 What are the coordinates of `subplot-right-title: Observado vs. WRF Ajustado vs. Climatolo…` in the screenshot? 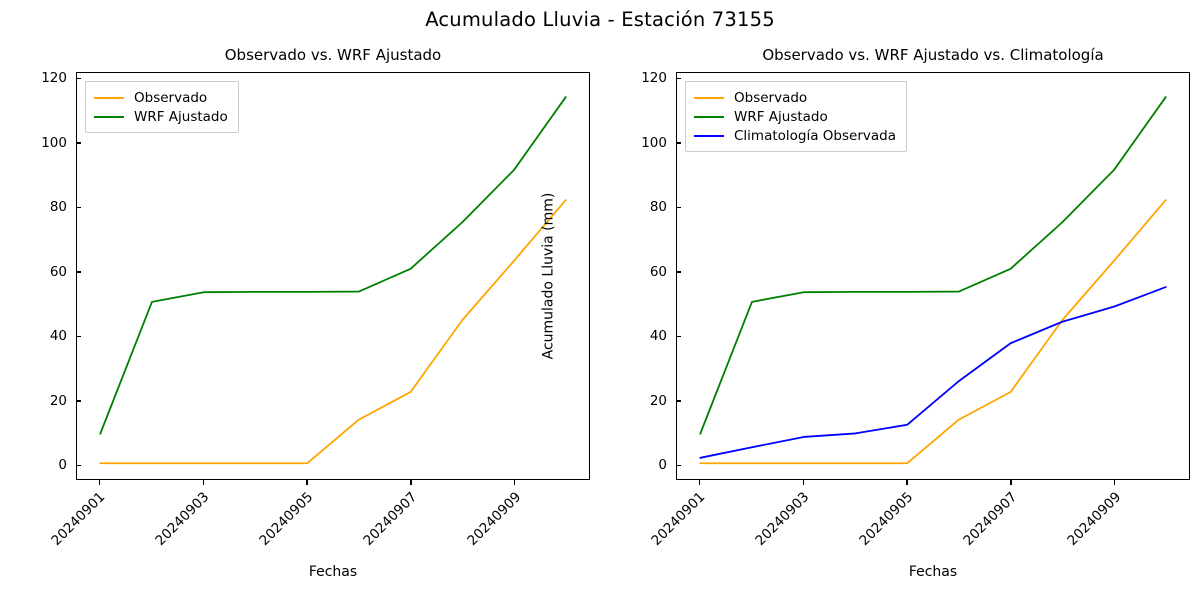 It's located at (933, 55).